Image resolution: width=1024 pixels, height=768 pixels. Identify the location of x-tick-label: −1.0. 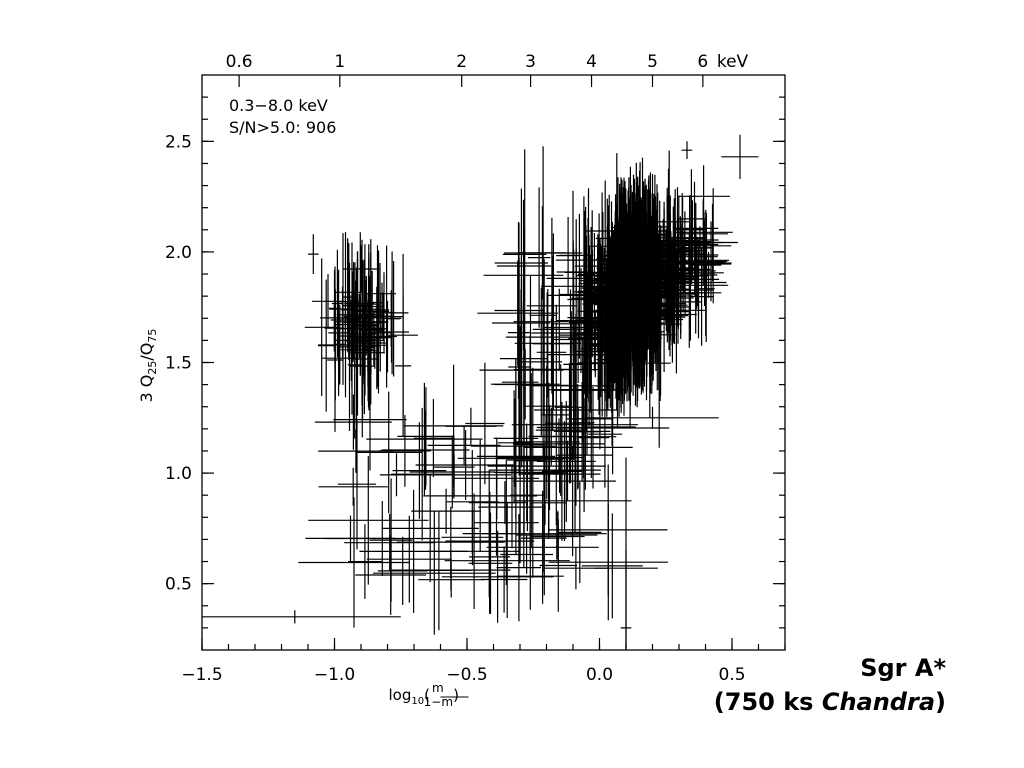
(334, 675).